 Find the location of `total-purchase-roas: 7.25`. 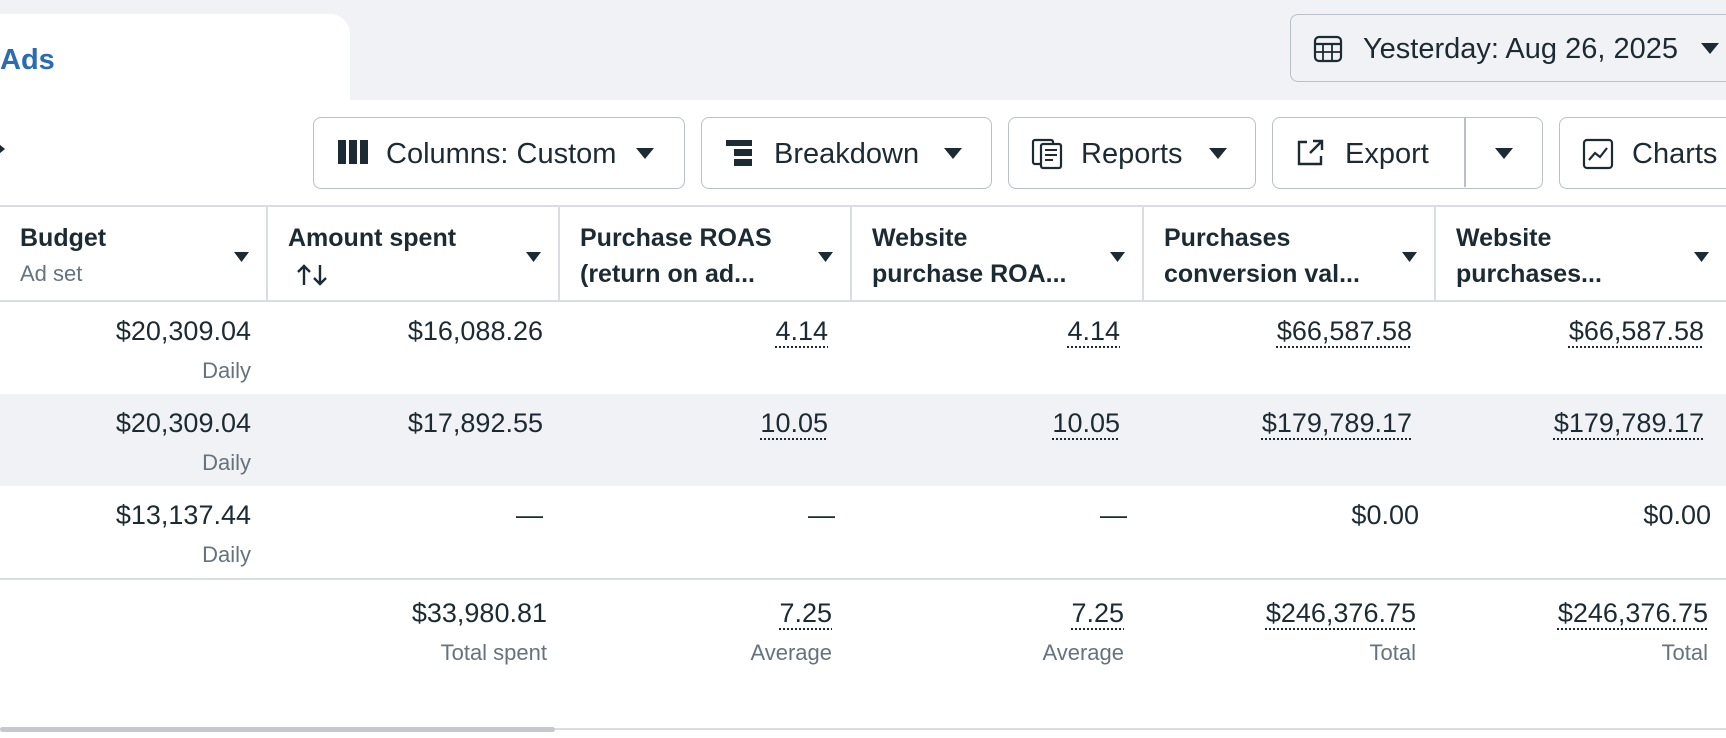

total-purchase-roas: 7.25 is located at coordinates (805, 613).